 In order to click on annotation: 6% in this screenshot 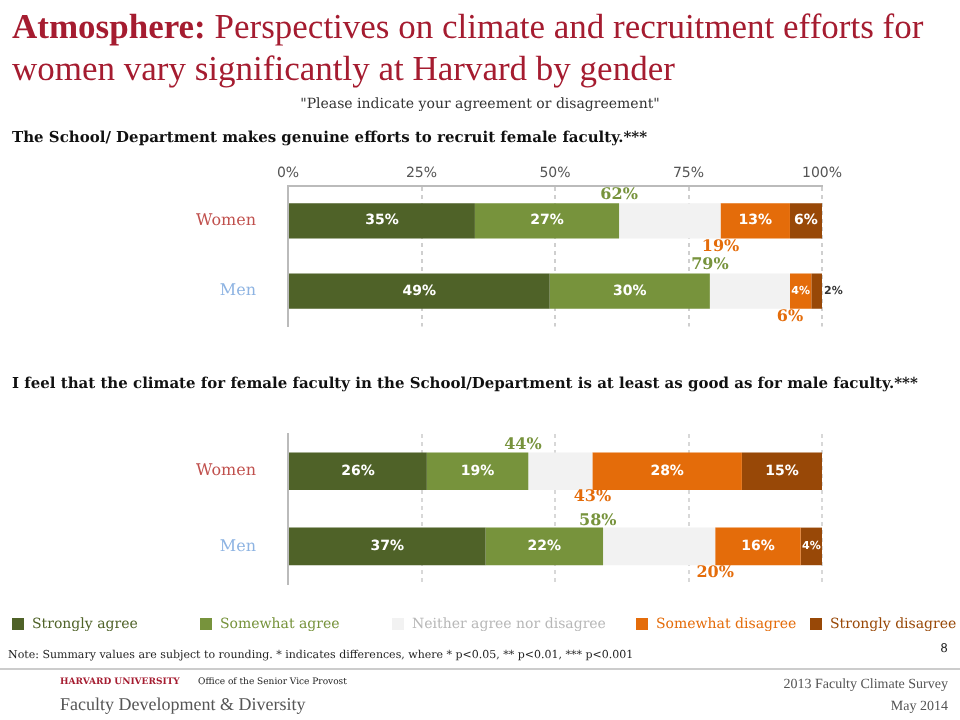, I will do `click(790, 315)`.